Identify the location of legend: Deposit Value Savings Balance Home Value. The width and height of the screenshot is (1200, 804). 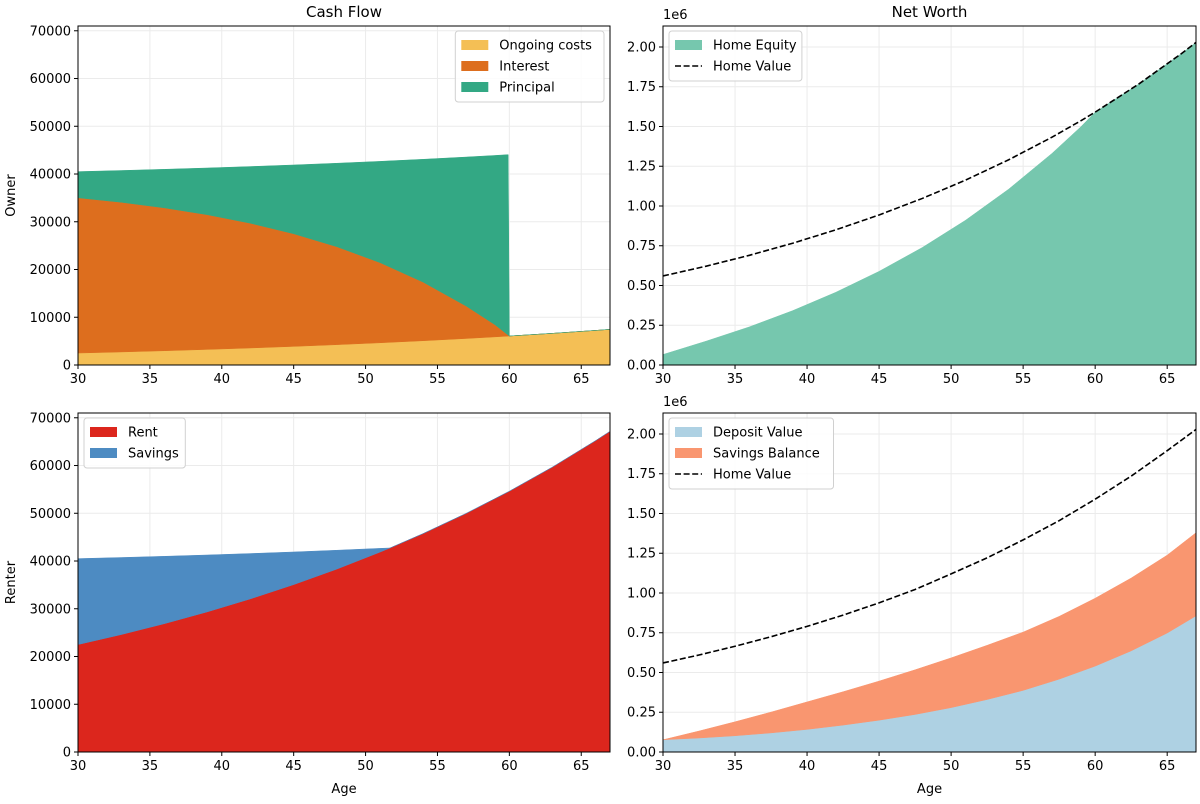
(751, 453).